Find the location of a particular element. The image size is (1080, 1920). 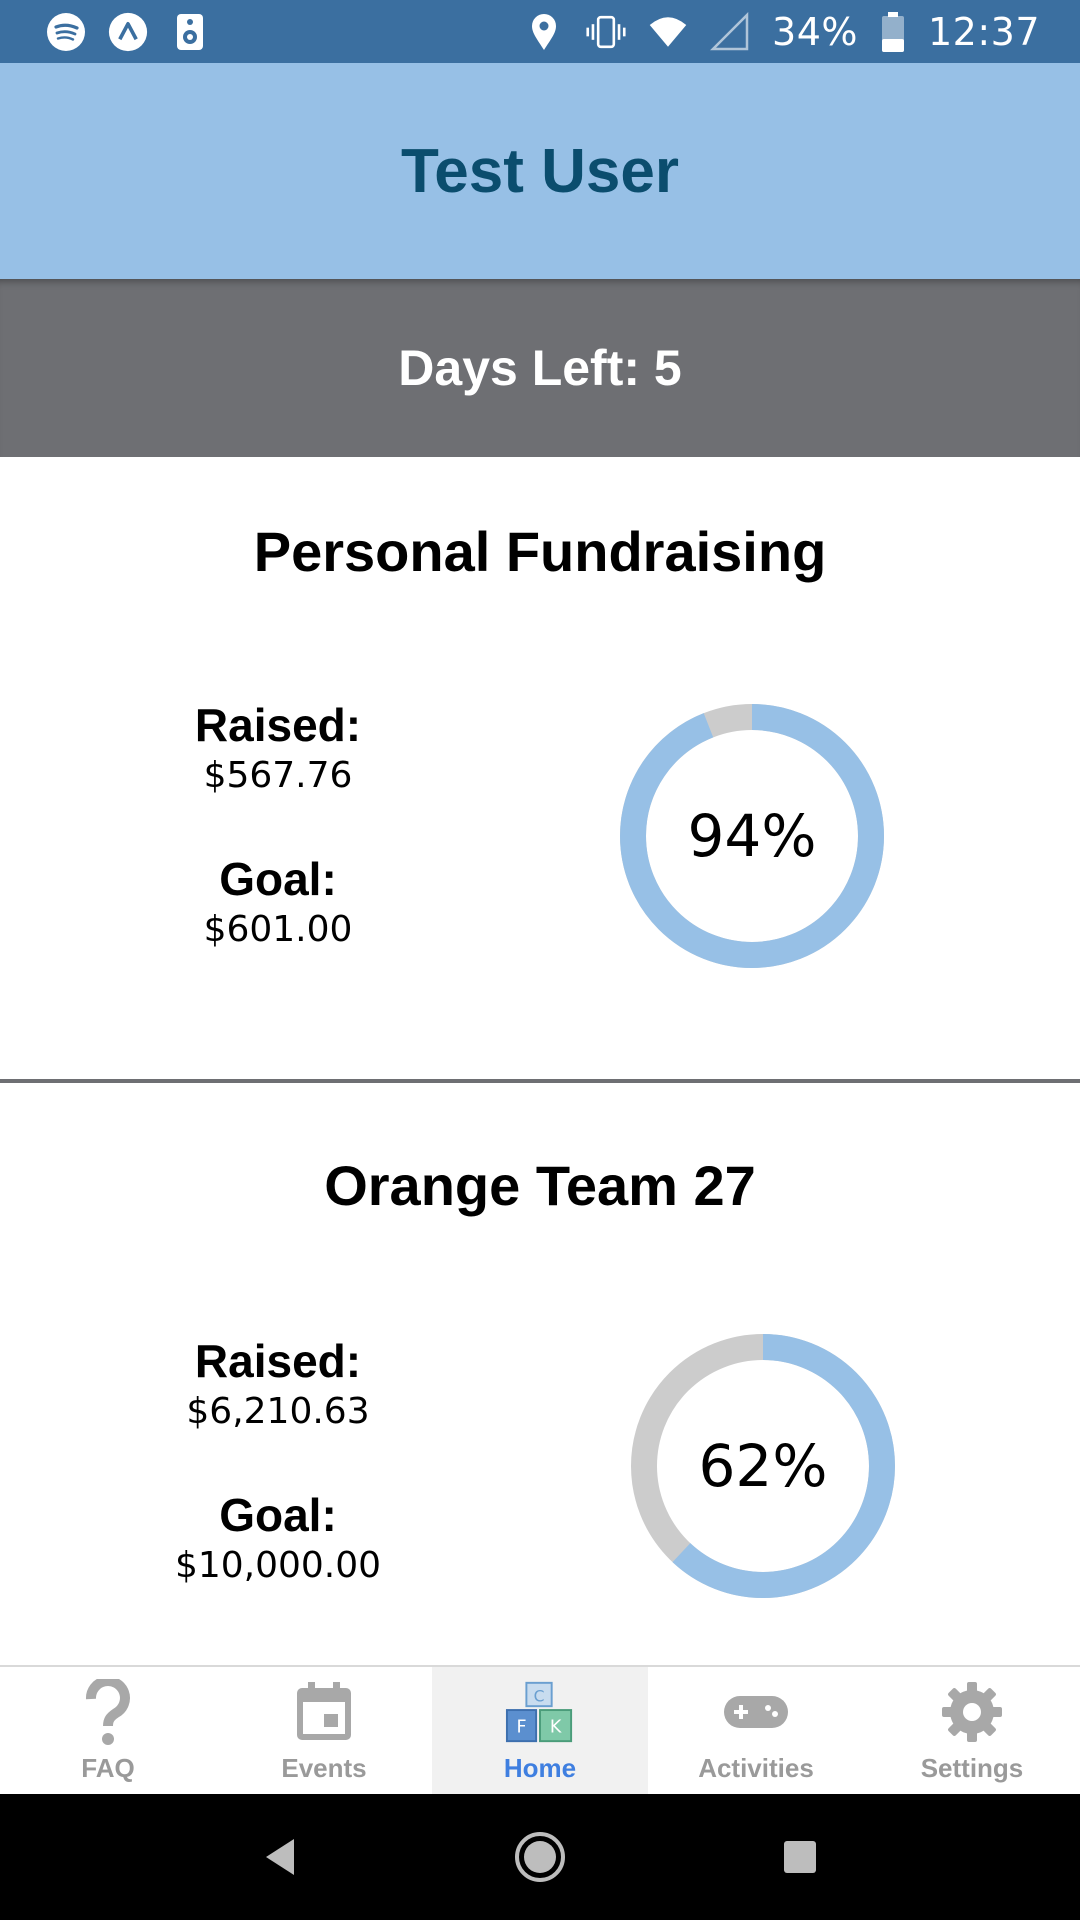

blocks-icon: C F K is located at coordinates (540, 1712).